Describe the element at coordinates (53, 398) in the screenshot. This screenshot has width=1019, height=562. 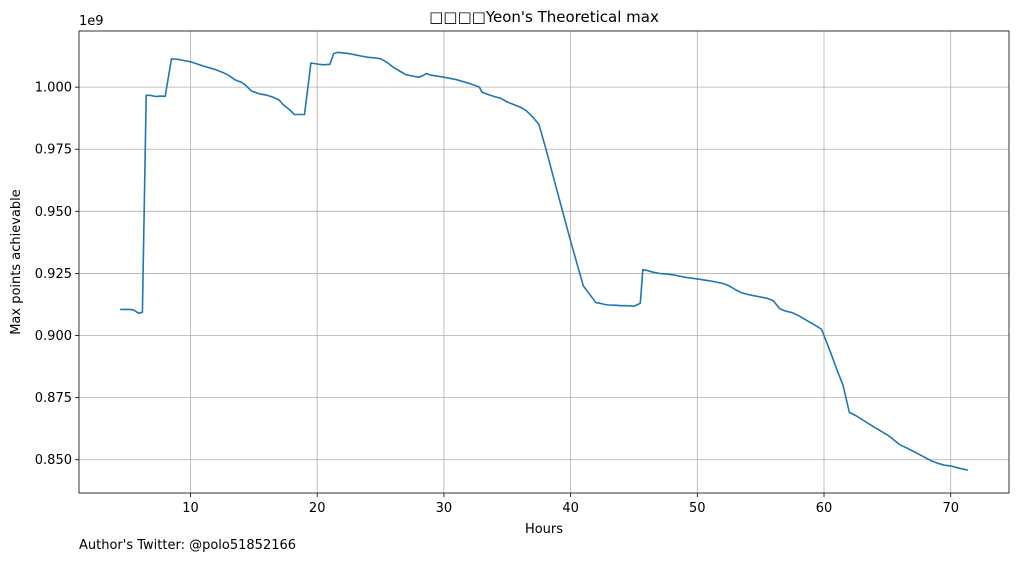
I see `y-tick-label: 0.875` at that location.